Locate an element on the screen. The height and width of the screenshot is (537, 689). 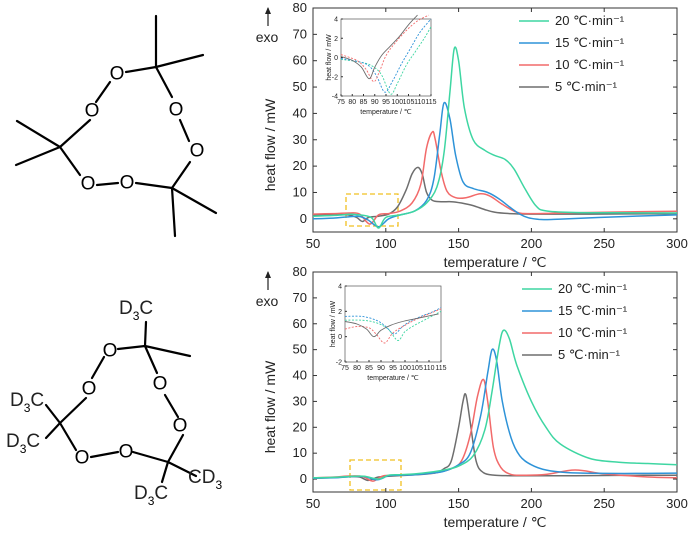
molecule-top-atoms: O O O O O O is located at coordinates (143, 129).